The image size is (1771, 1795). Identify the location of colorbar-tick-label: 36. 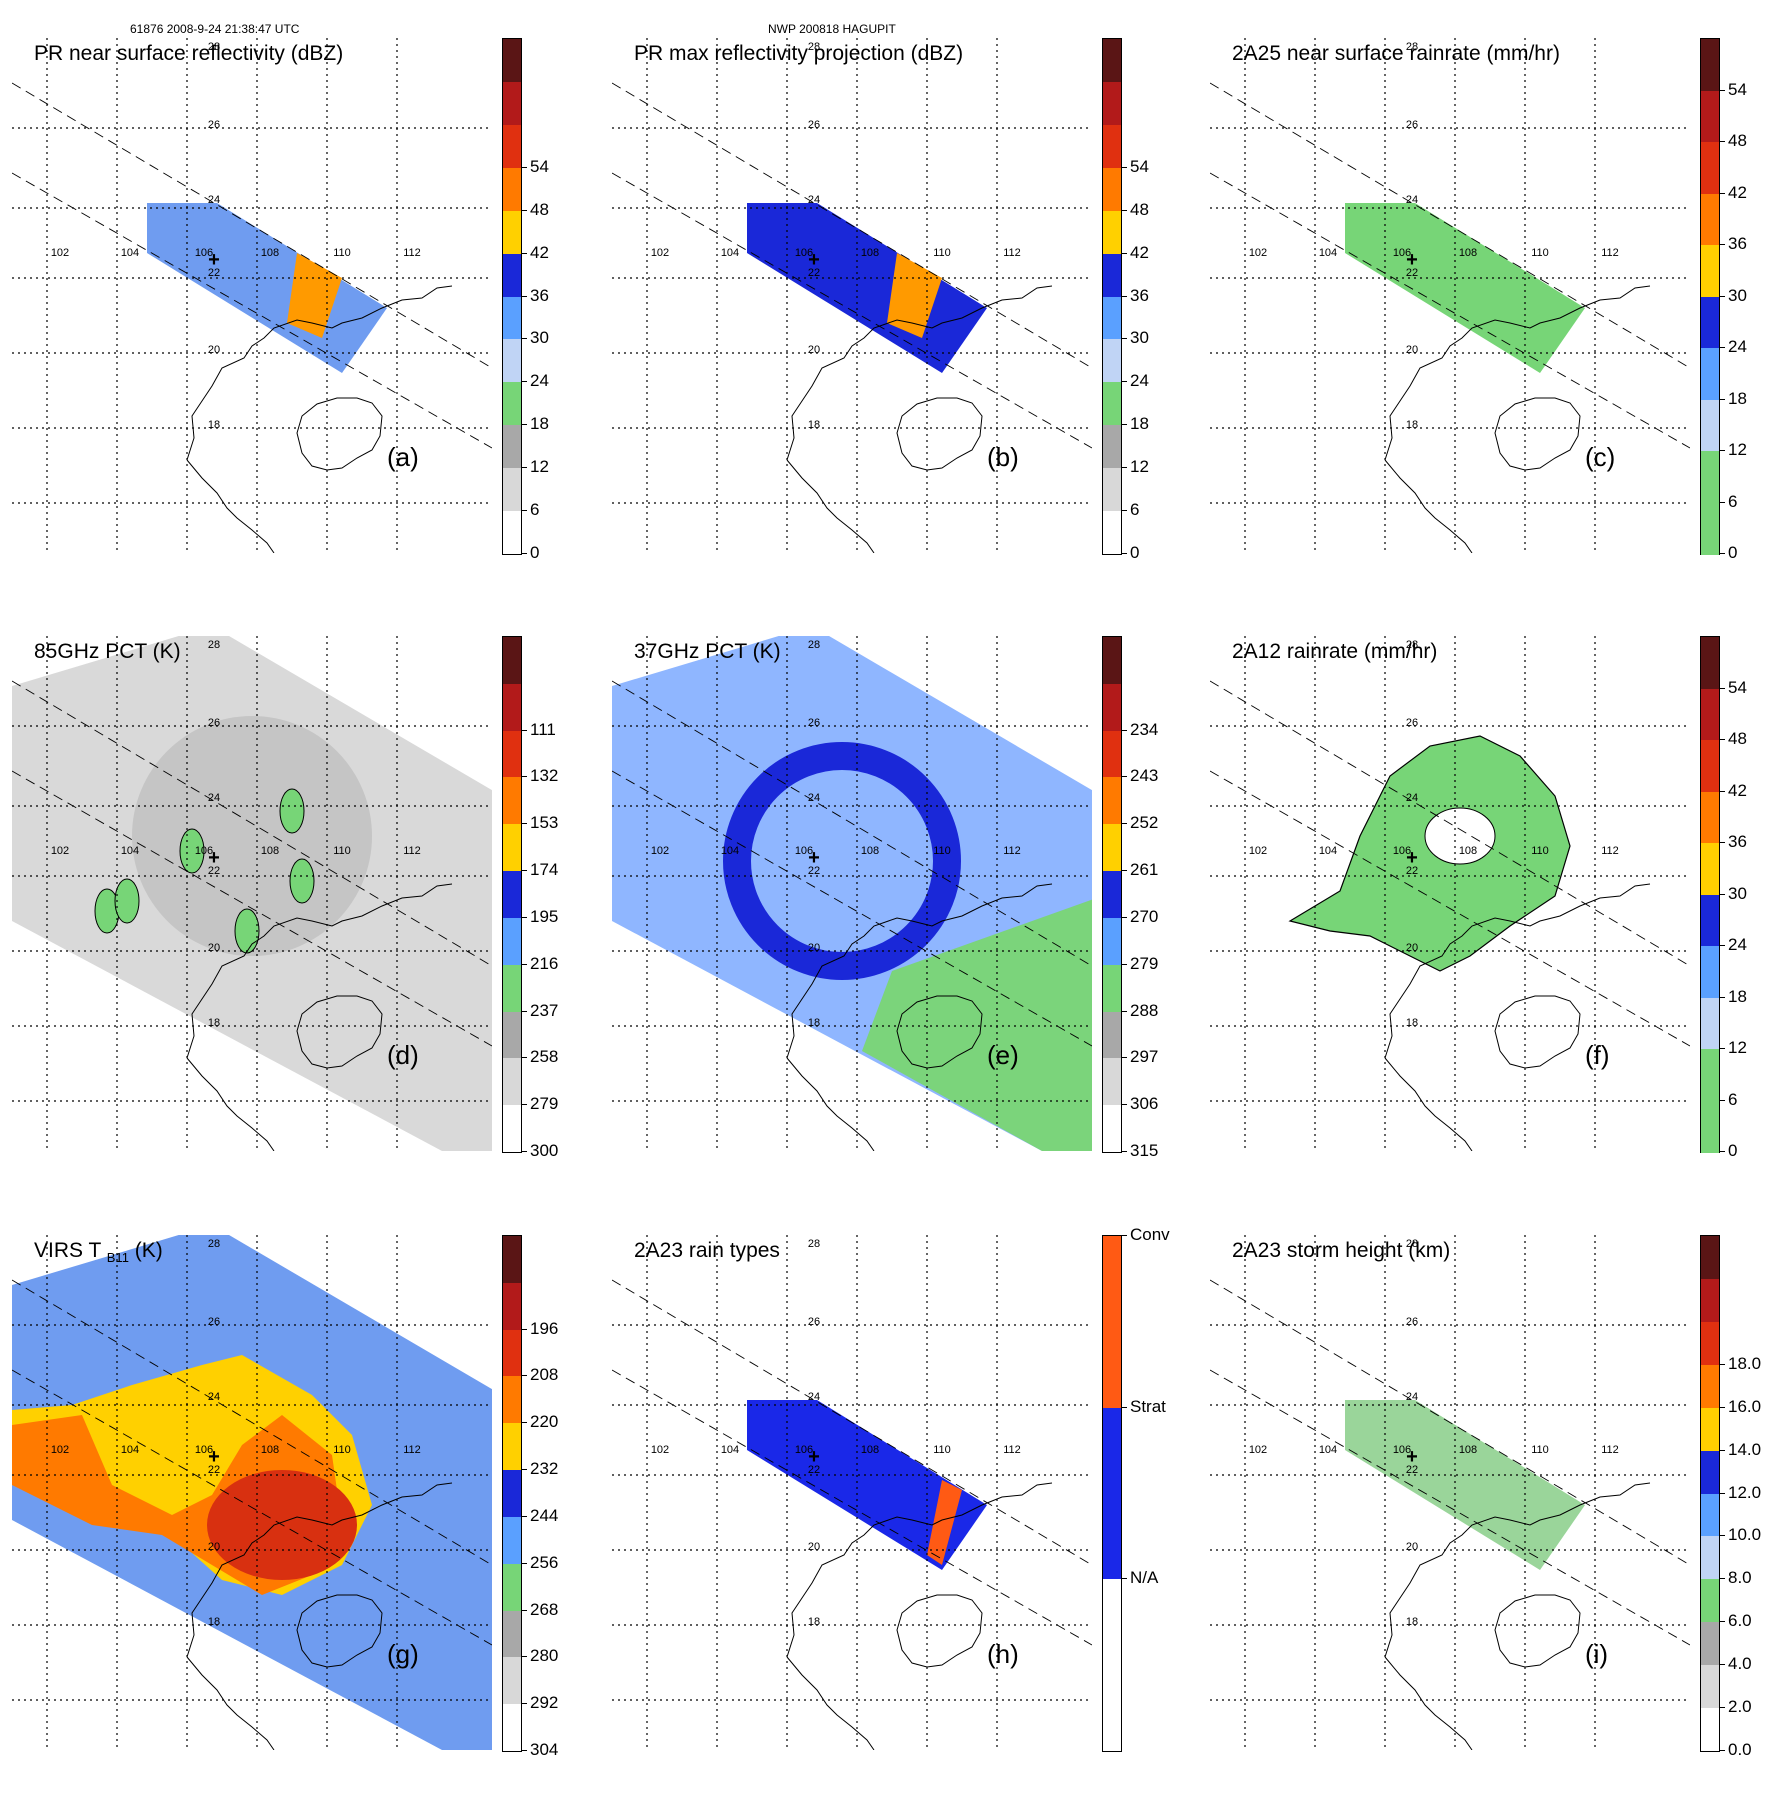
(1737, 243).